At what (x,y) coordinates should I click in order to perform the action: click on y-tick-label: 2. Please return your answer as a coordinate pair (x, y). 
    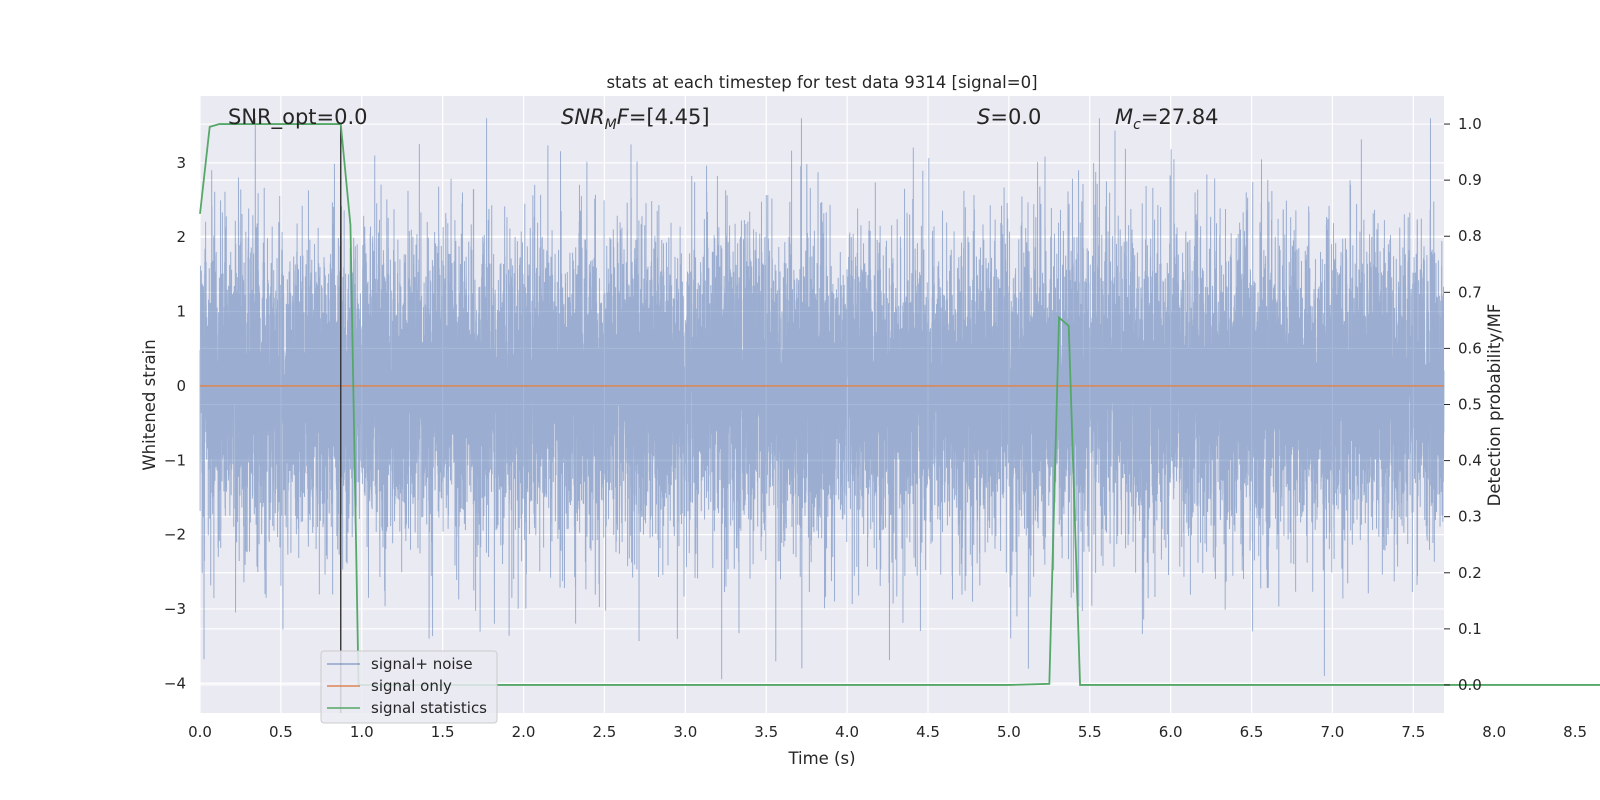
    Looking at the image, I should click on (181, 237).